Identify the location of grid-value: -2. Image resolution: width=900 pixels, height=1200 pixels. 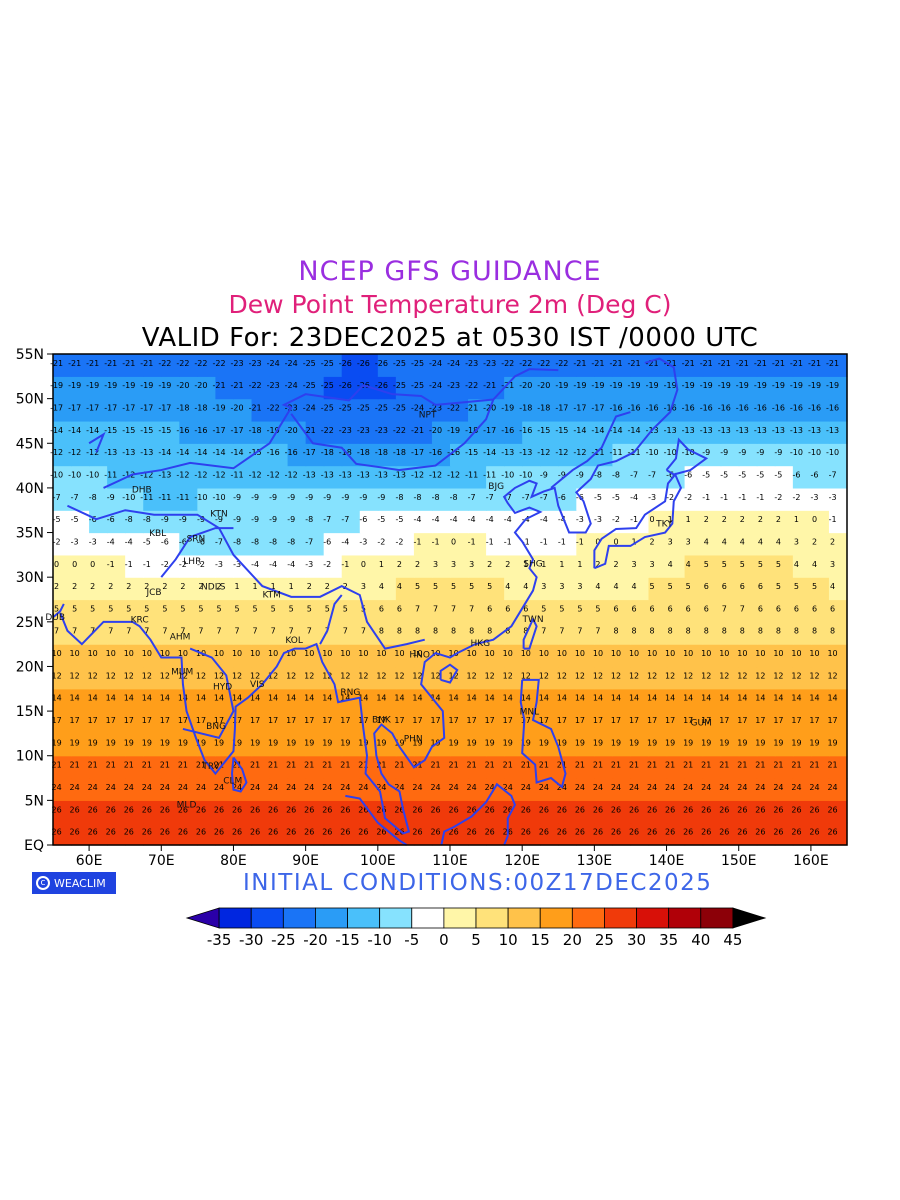
(688, 497).